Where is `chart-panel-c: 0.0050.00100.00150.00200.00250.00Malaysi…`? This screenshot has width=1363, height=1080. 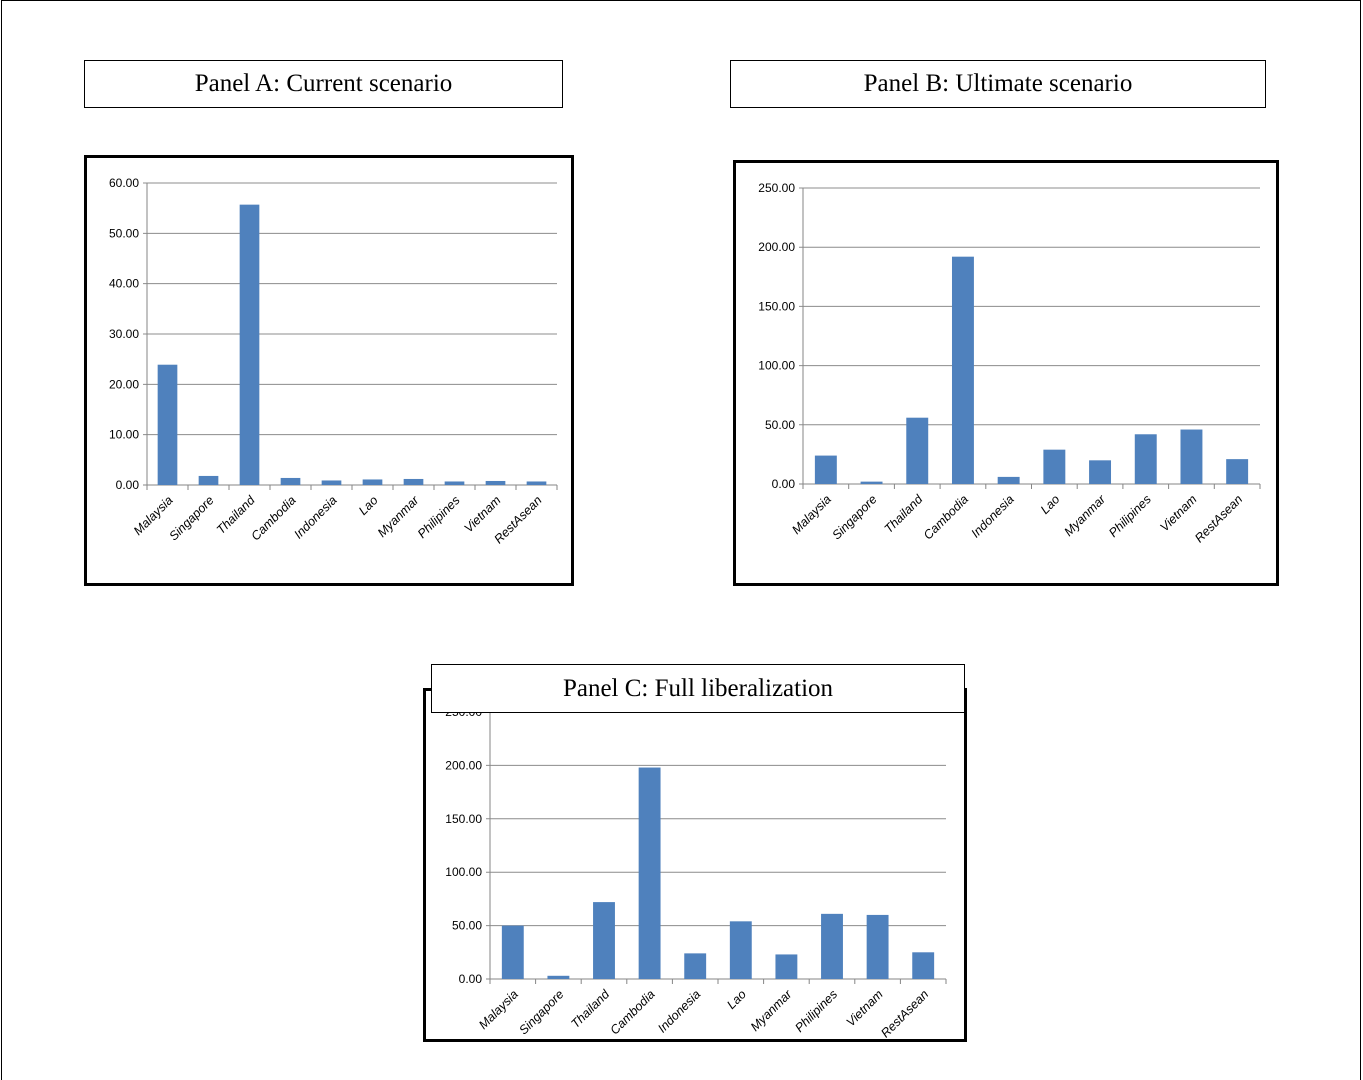
chart-panel-c: 0.0050.00100.00150.00200.00250.00Malaysi… is located at coordinates (695, 865).